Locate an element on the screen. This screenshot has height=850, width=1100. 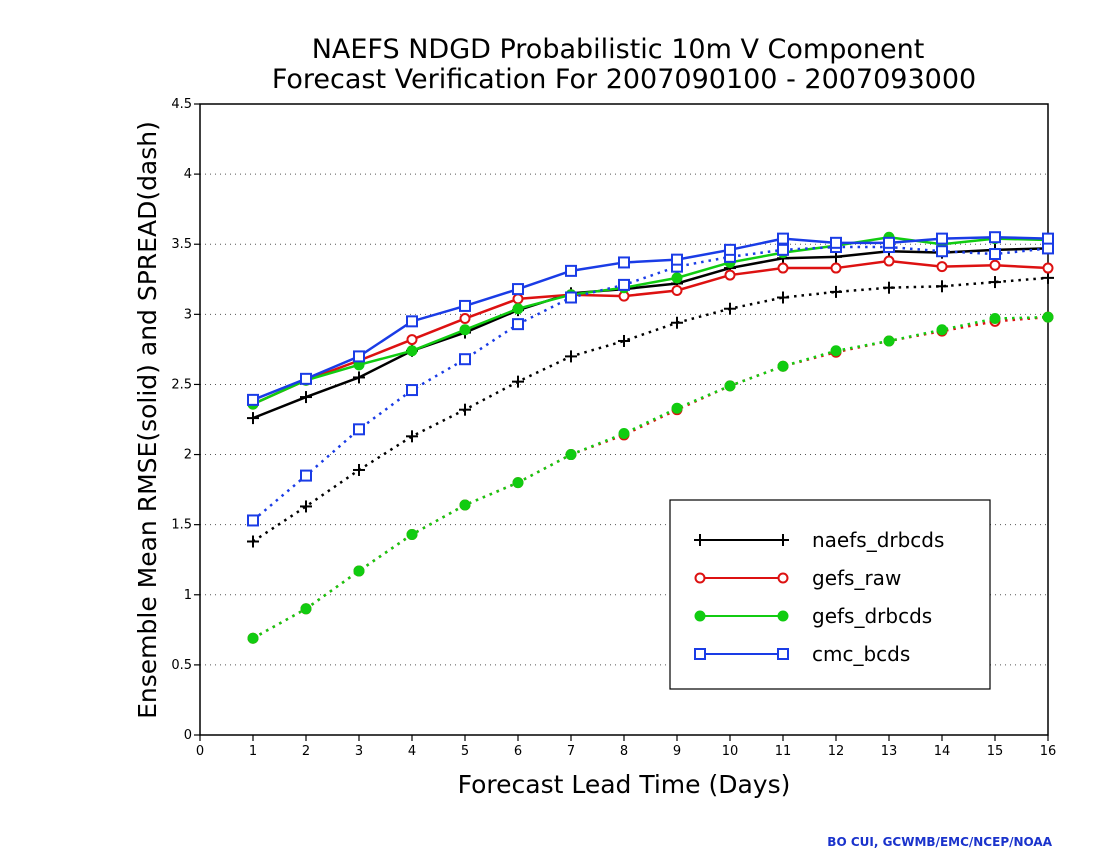
legend-label: gefs_raw is located at coordinates (856, 578).